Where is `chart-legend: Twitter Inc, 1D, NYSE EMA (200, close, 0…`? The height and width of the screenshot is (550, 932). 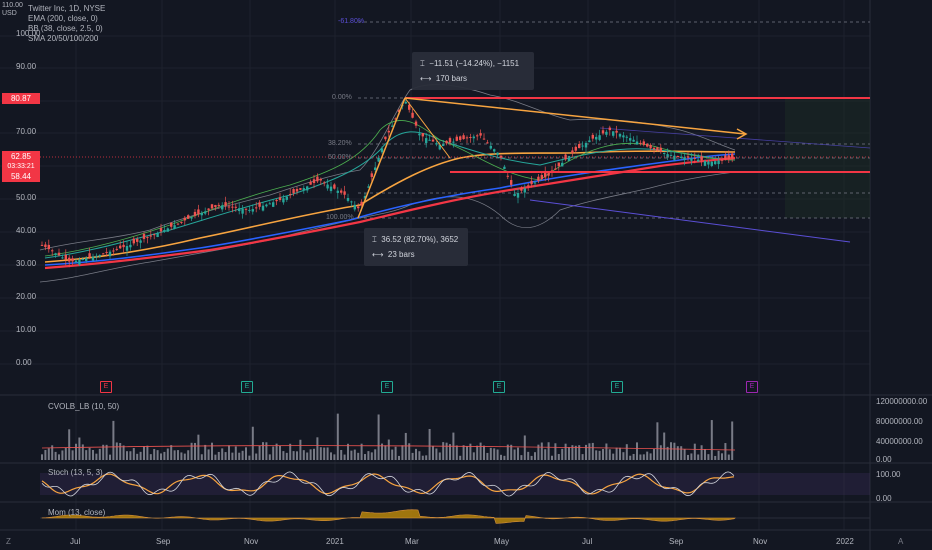
chart-legend: Twitter Inc, 1D, NYSE EMA (200, close, 0… is located at coordinates (66, 24).